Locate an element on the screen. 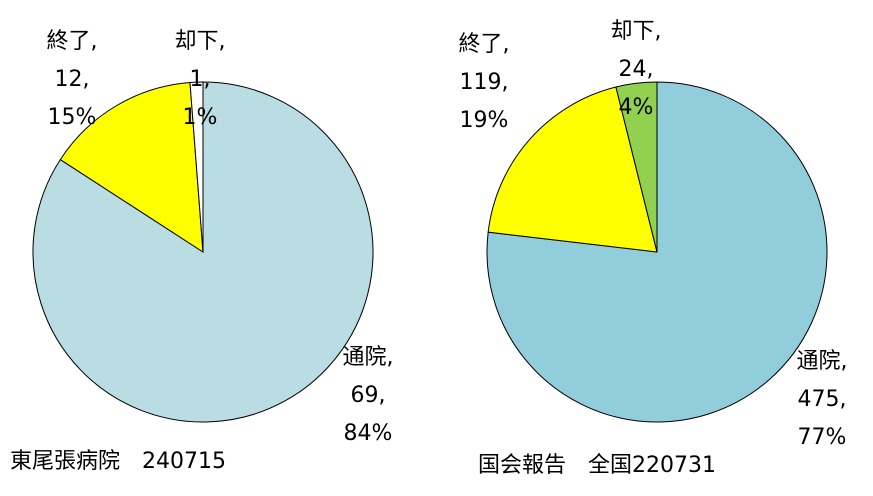 This screenshot has width=873, height=496. data-label-value: 12, is located at coordinates (72, 79).